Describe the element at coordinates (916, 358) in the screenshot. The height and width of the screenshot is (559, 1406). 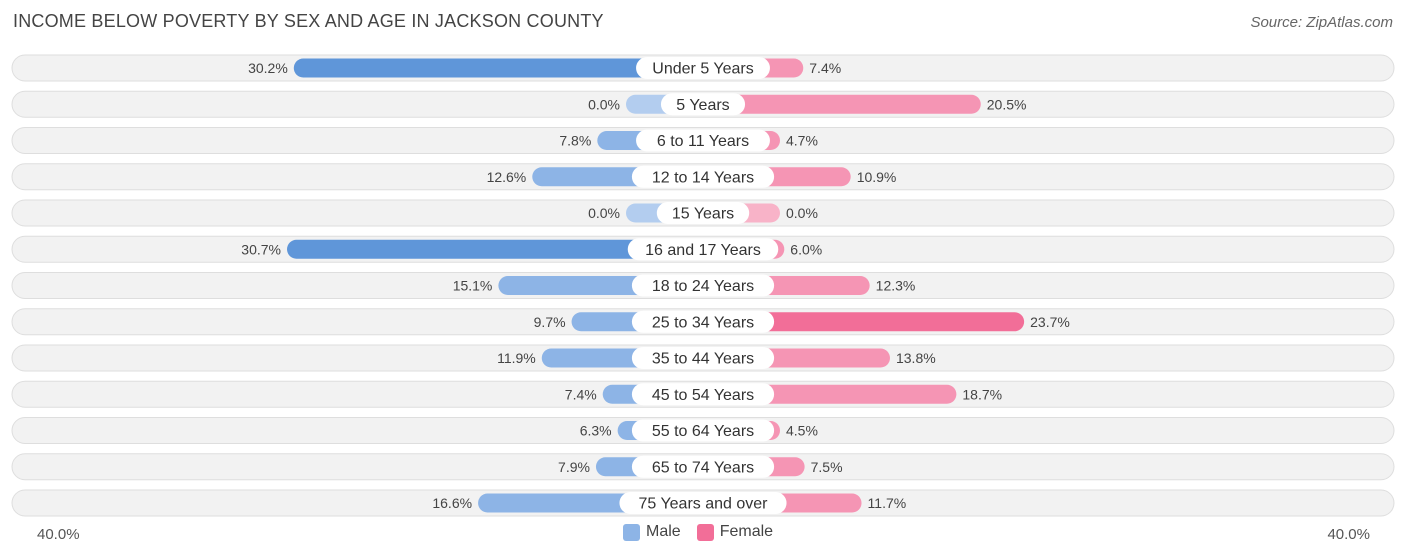
I see `value-label-female: 13.8%` at that location.